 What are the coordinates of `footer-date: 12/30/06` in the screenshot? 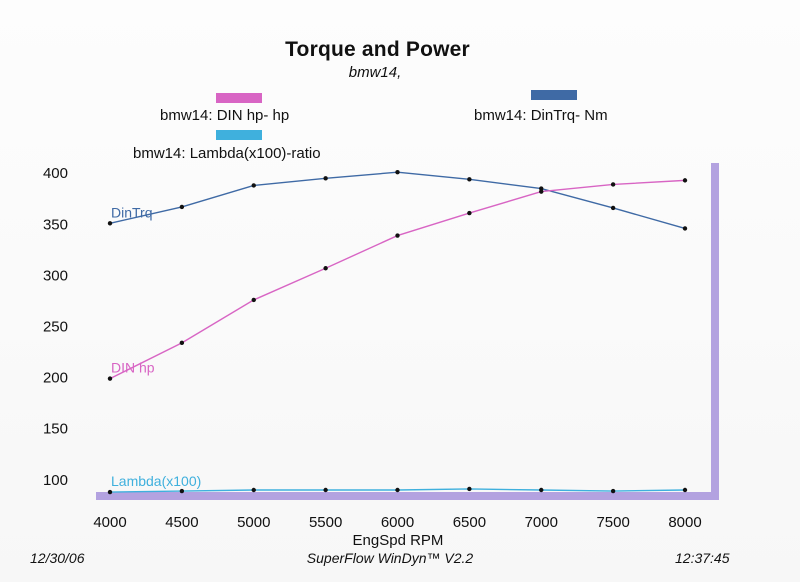 It's located at (57, 558).